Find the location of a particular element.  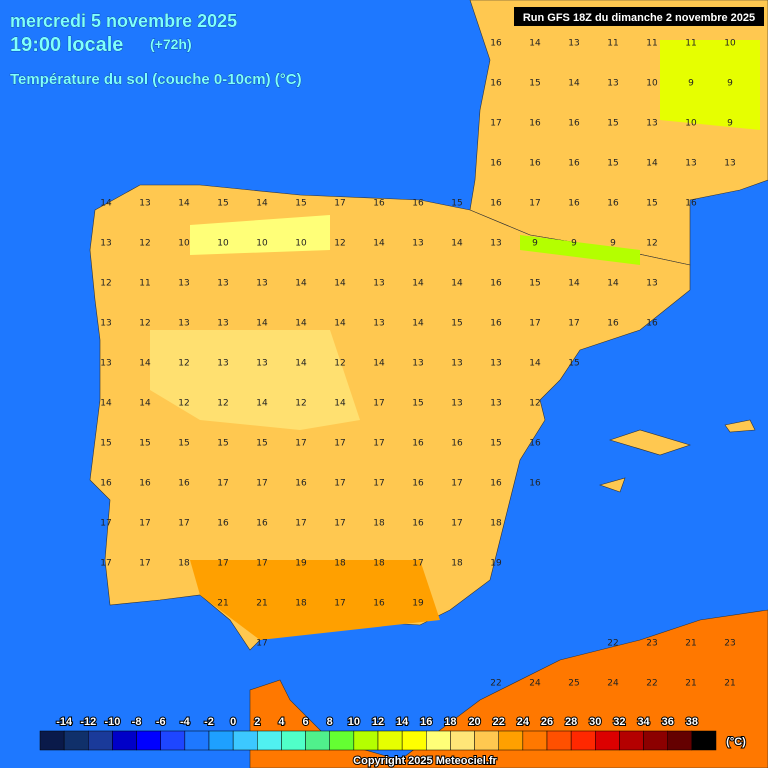

temperature-value: 11 is located at coordinates (612, 44).